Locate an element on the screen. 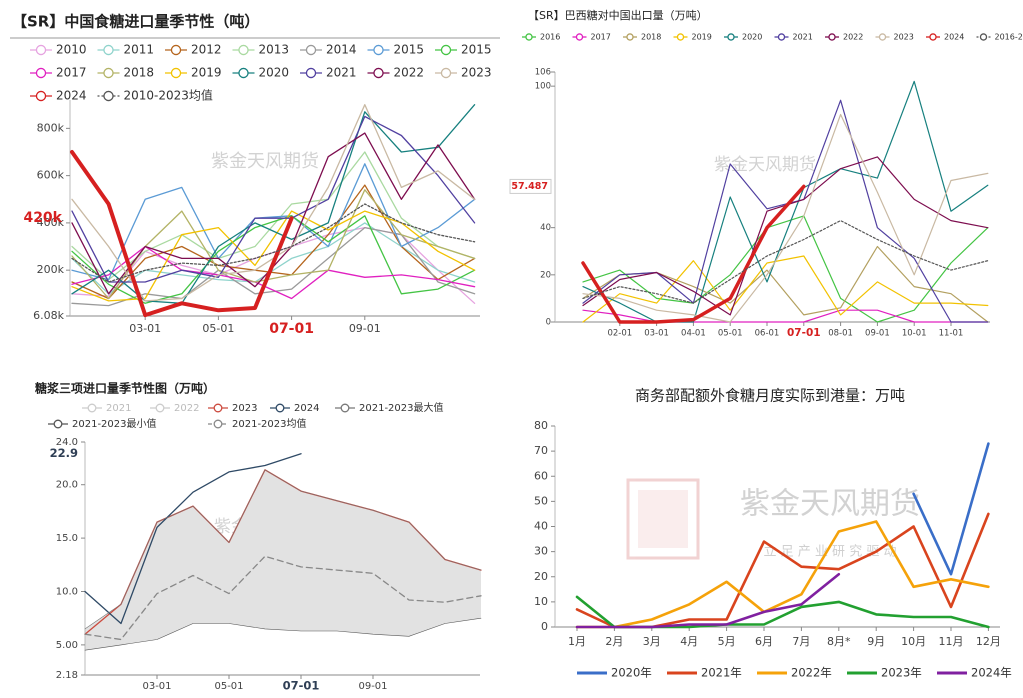 Image resolution: width=1023 pixels, height=698 pixels. legend-label: 2019 is located at coordinates (702, 37).